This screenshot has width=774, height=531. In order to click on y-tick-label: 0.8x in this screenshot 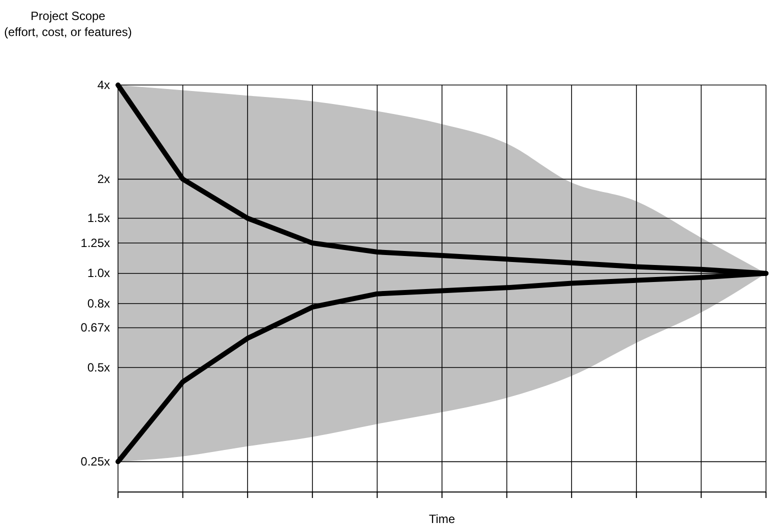, I will do `click(98, 303)`.